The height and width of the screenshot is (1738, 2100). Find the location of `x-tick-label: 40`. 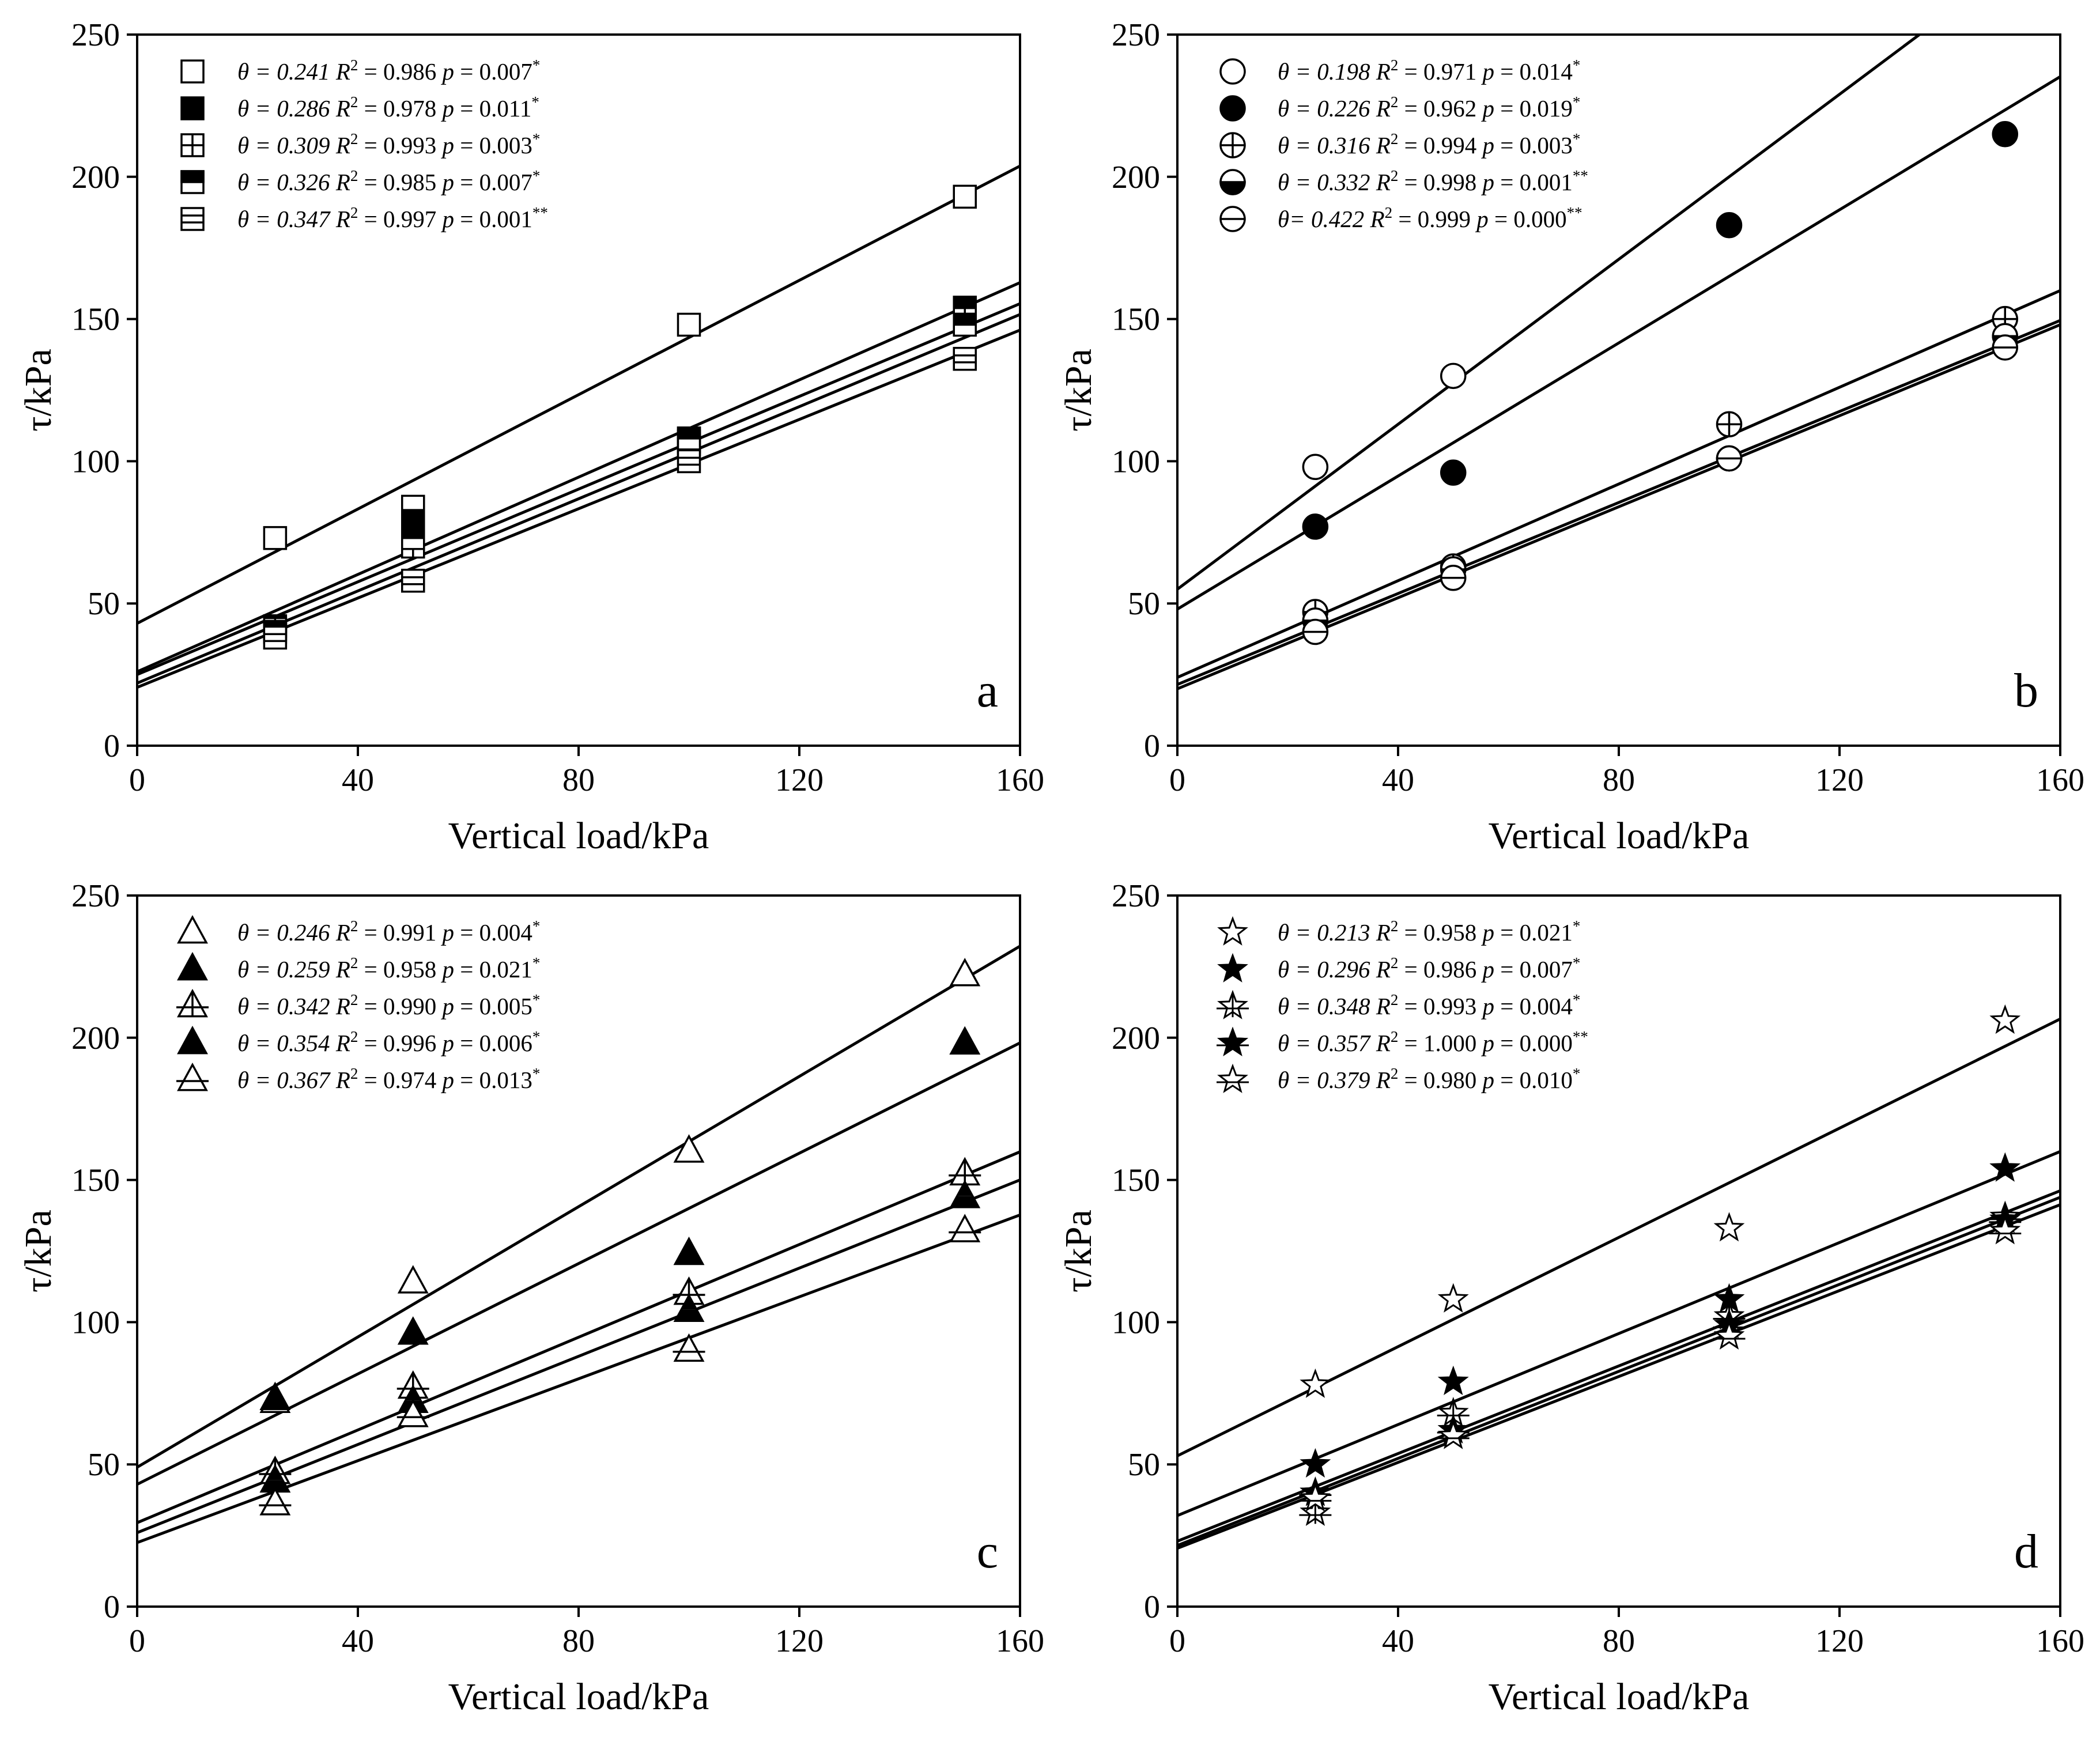

x-tick-label: 40 is located at coordinates (1398, 780).